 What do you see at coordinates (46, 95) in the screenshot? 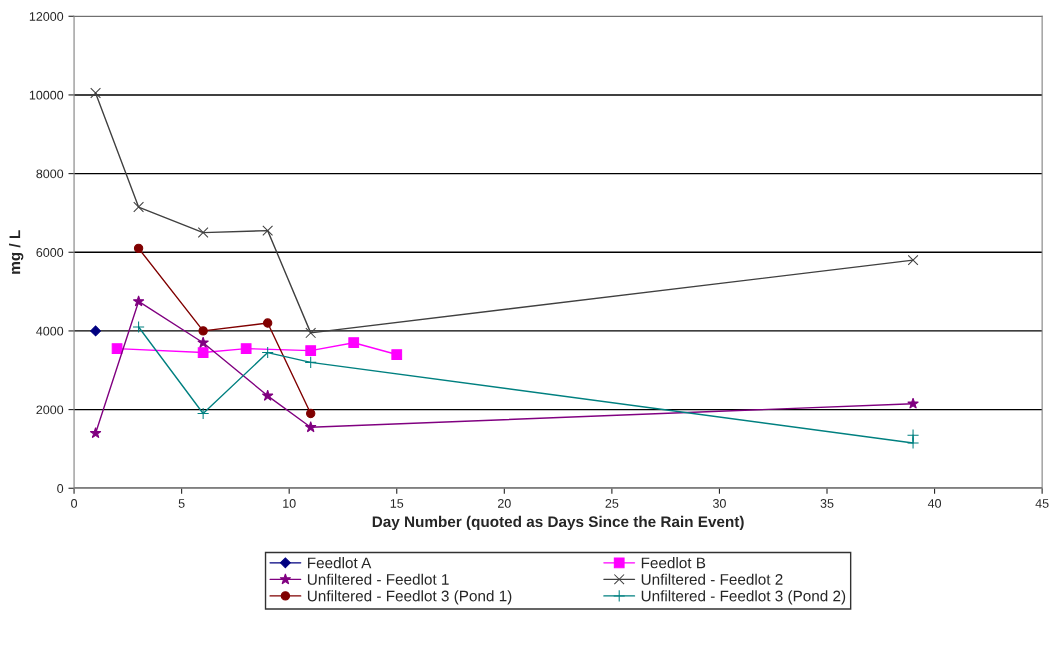
I see `y-tick-label: 10000` at bounding box center [46, 95].